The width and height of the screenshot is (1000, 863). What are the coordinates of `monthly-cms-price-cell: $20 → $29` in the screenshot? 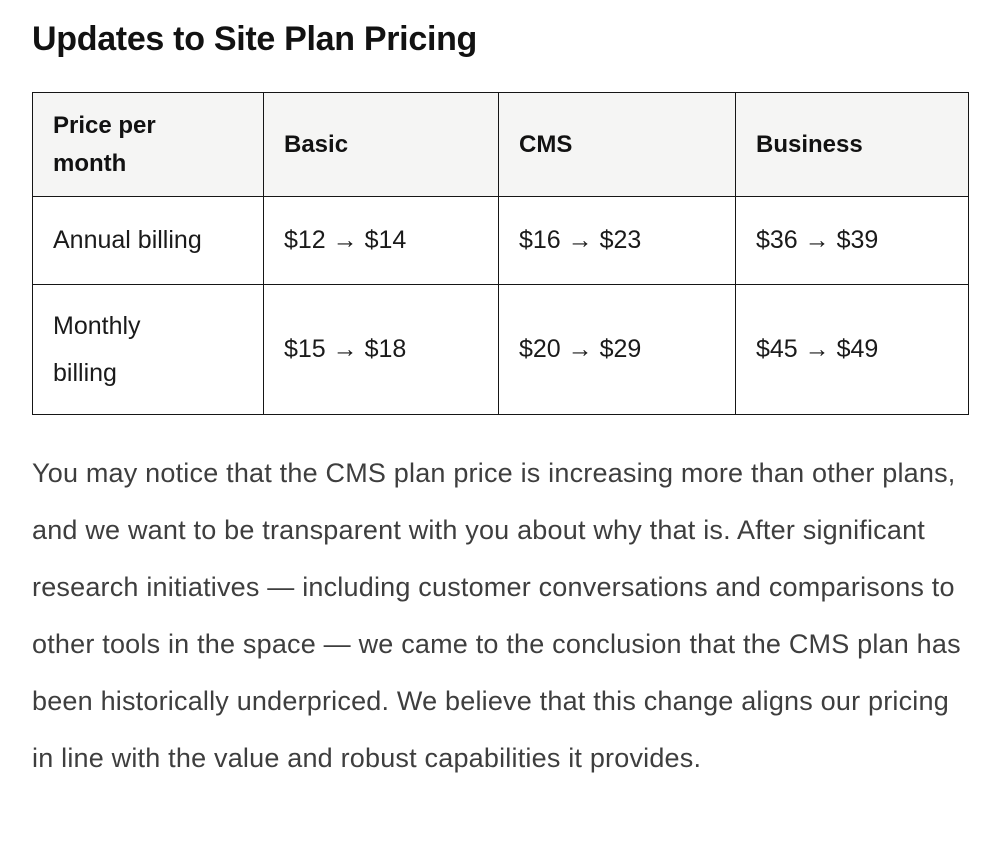 It's located at (617, 349).